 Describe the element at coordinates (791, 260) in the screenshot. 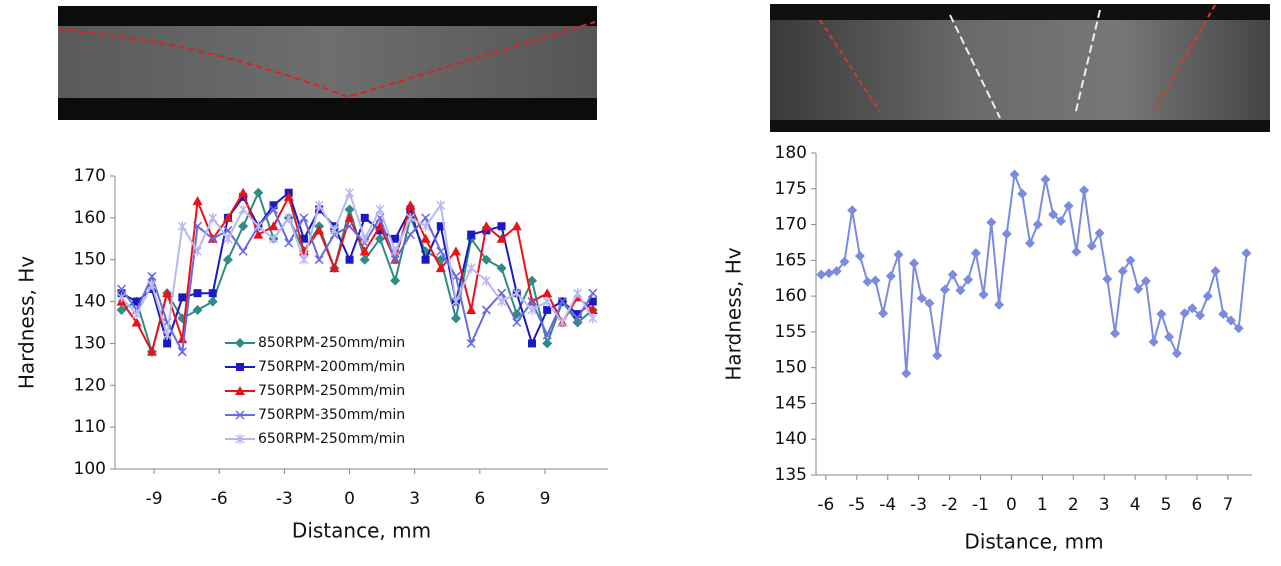

I see `y-tick-label: 165` at that location.